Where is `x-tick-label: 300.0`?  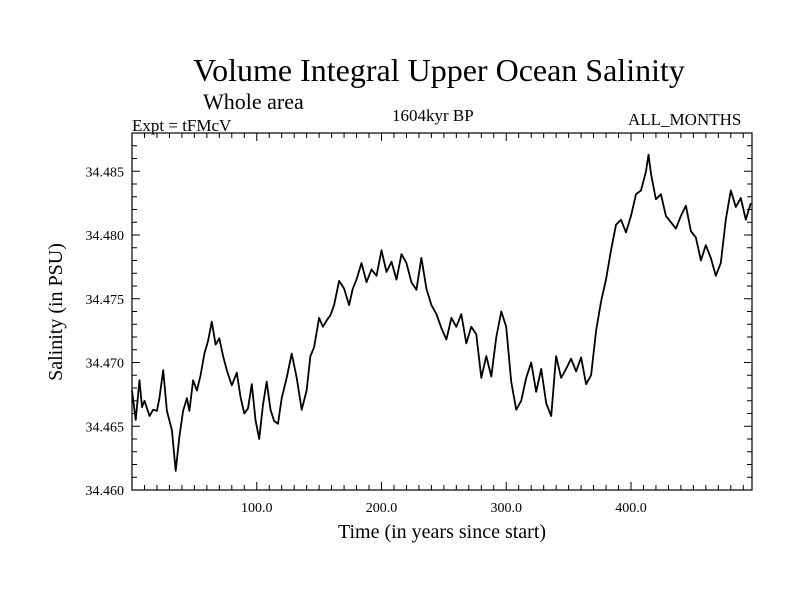
x-tick-label: 300.0 is located at coordinates (506, 508).